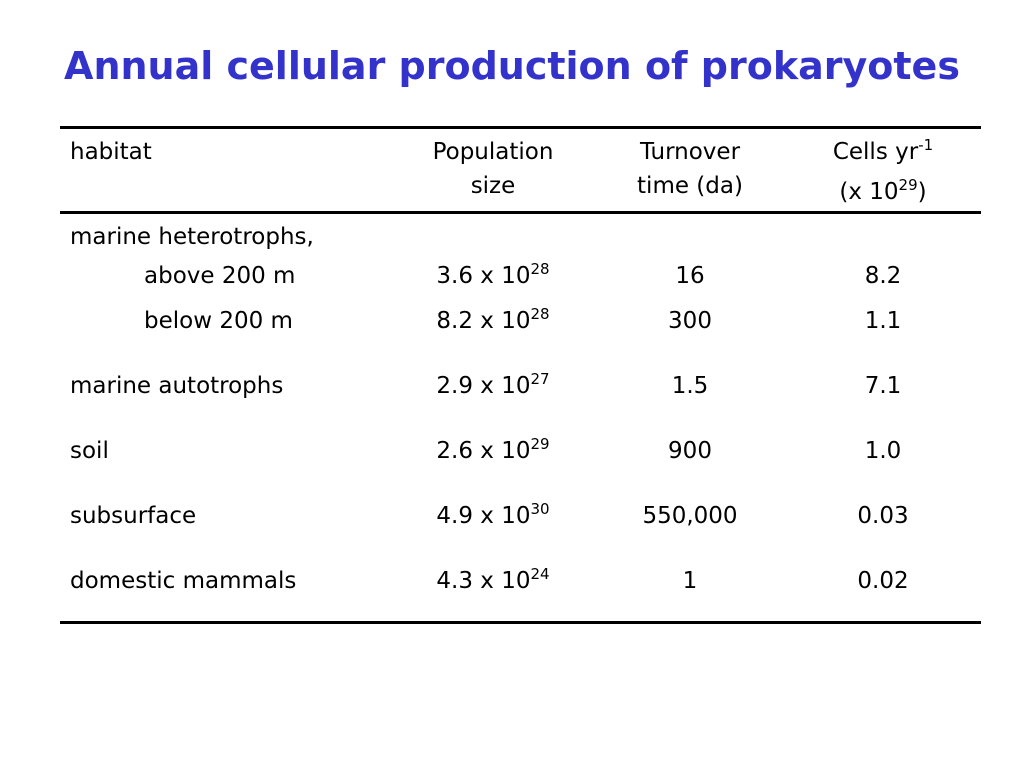 This screenshot has height=768, width=1024. I want to click on group-label-marine-heterotrophs: marine heterotrophs,, so click(192, 237).